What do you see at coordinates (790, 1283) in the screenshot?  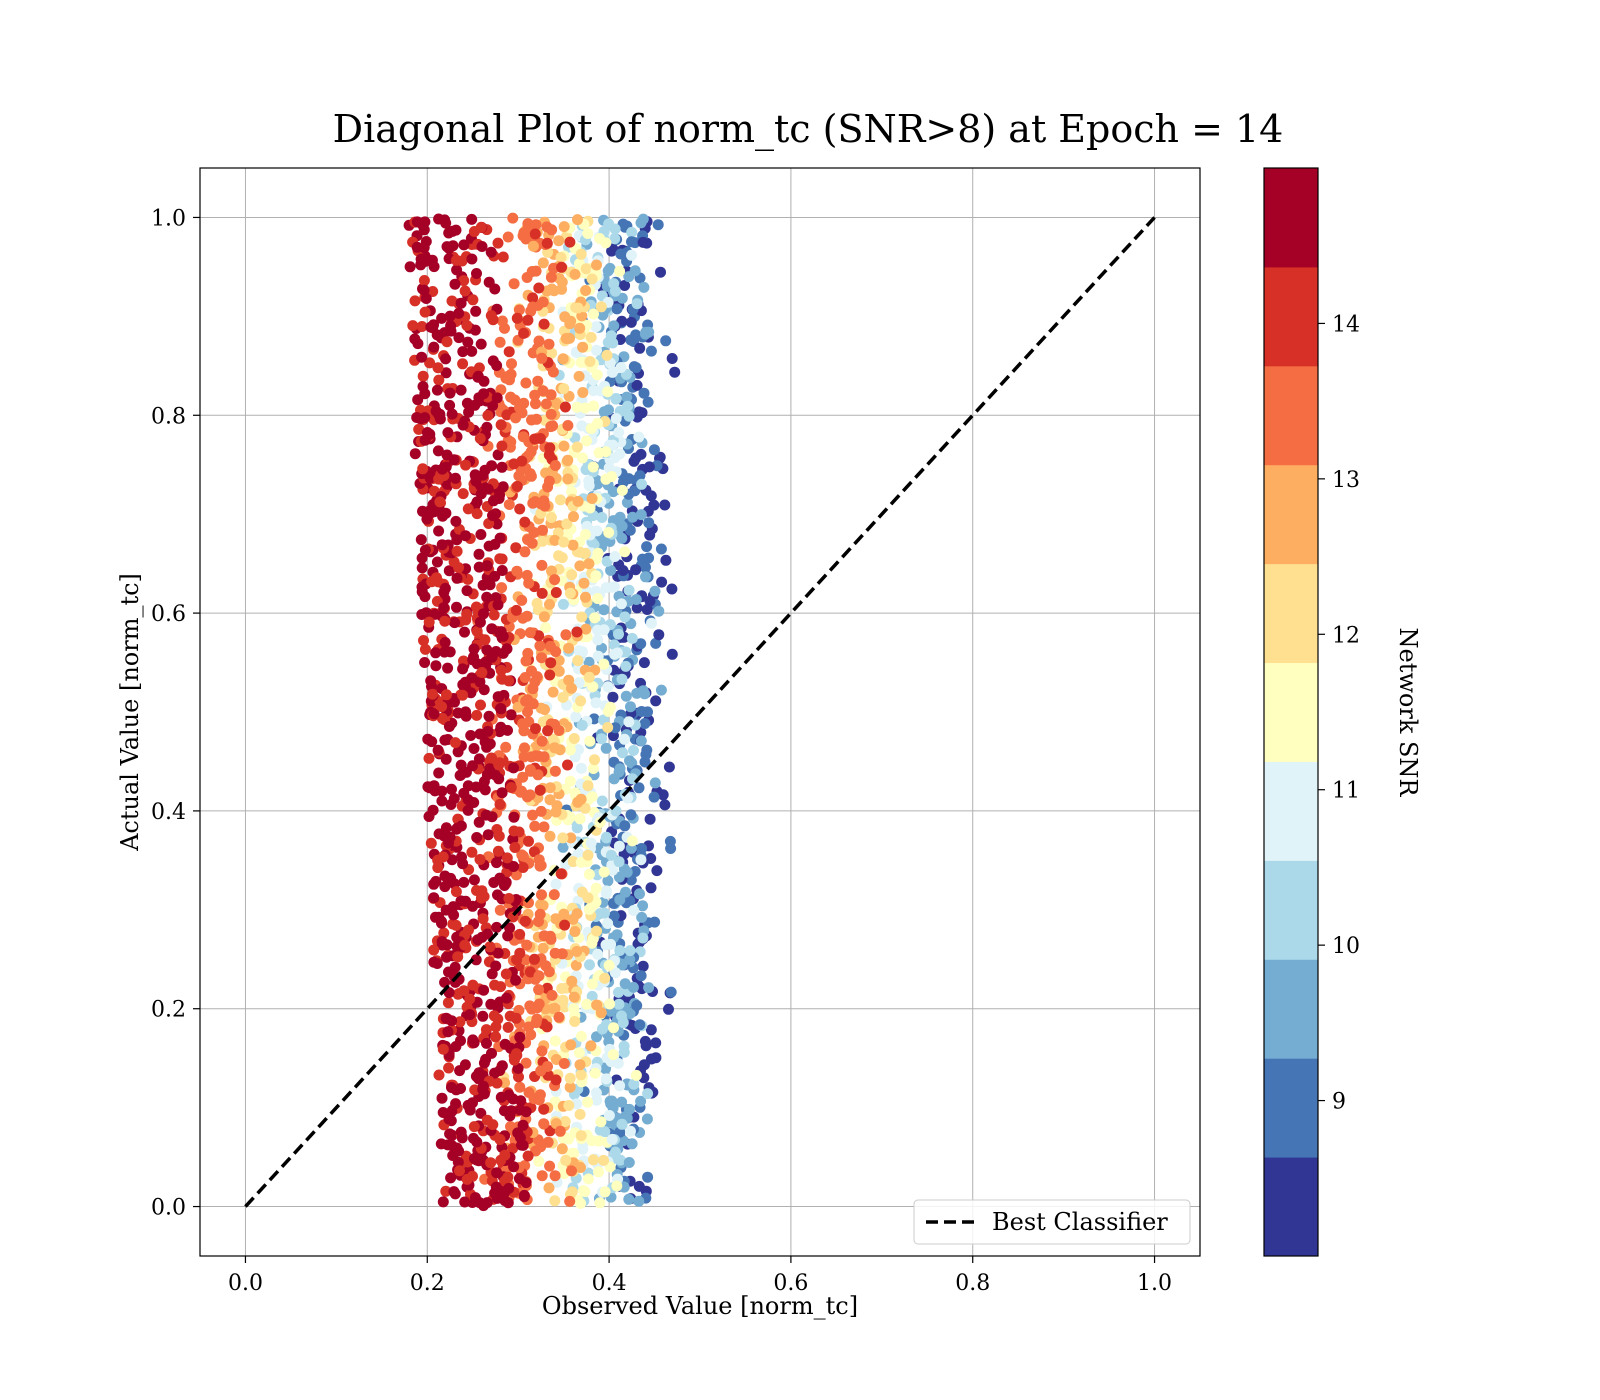 I see `x-tick-label: 0.6` at bounding box center [790, 1283].